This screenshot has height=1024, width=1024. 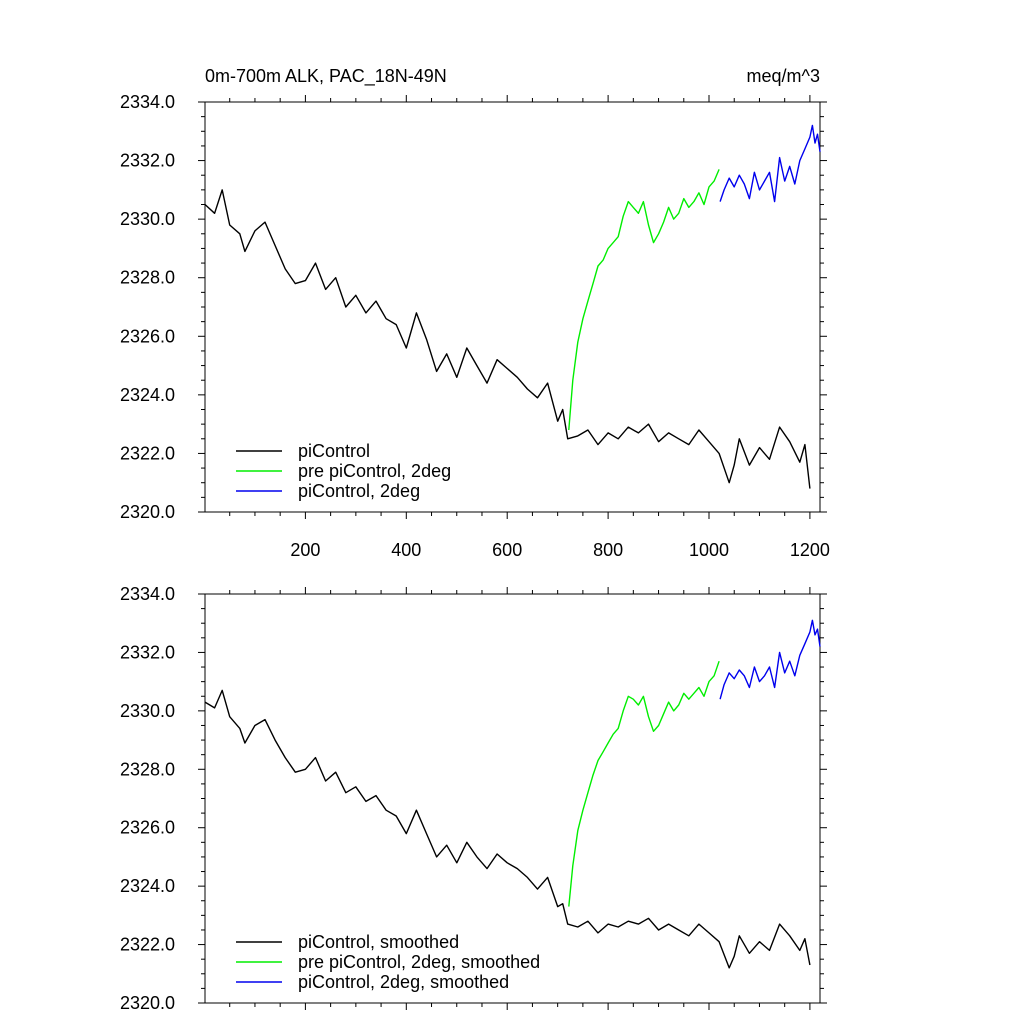 I want to click on legend-label: piControl, smoothed, so click(x=378, y=942).